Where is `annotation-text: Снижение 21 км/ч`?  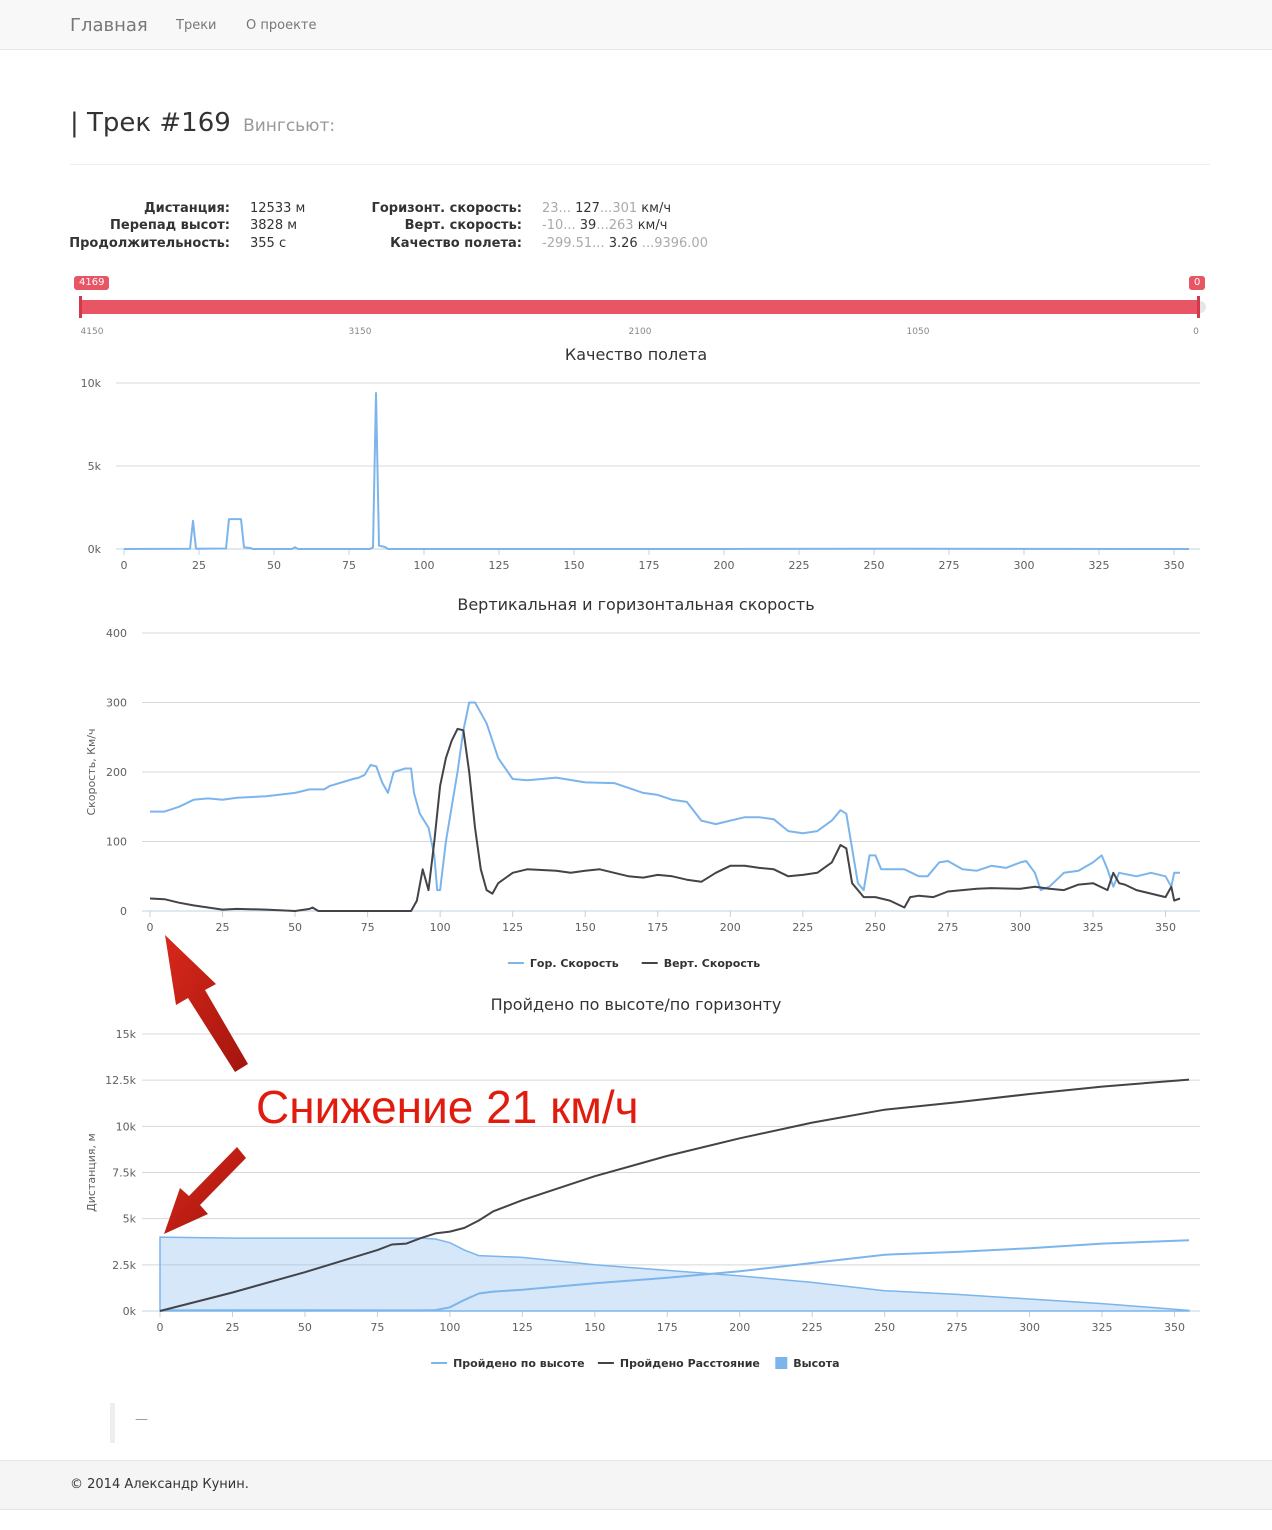 annotation-text: Снижение 21 км/ч is located at coordinates (447, 1107).